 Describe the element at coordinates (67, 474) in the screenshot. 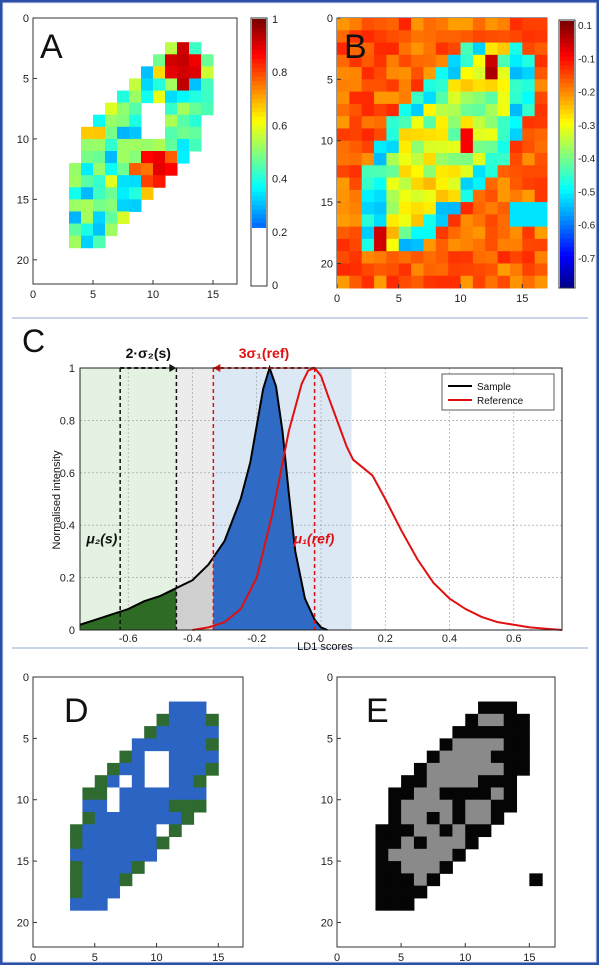

I see `y-tick-label: 0.6` at that location.